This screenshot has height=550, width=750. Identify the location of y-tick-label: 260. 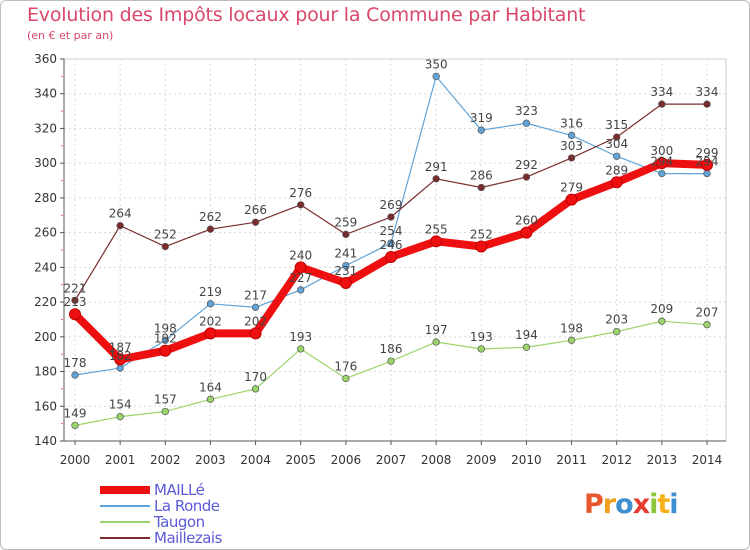
(45, 233).